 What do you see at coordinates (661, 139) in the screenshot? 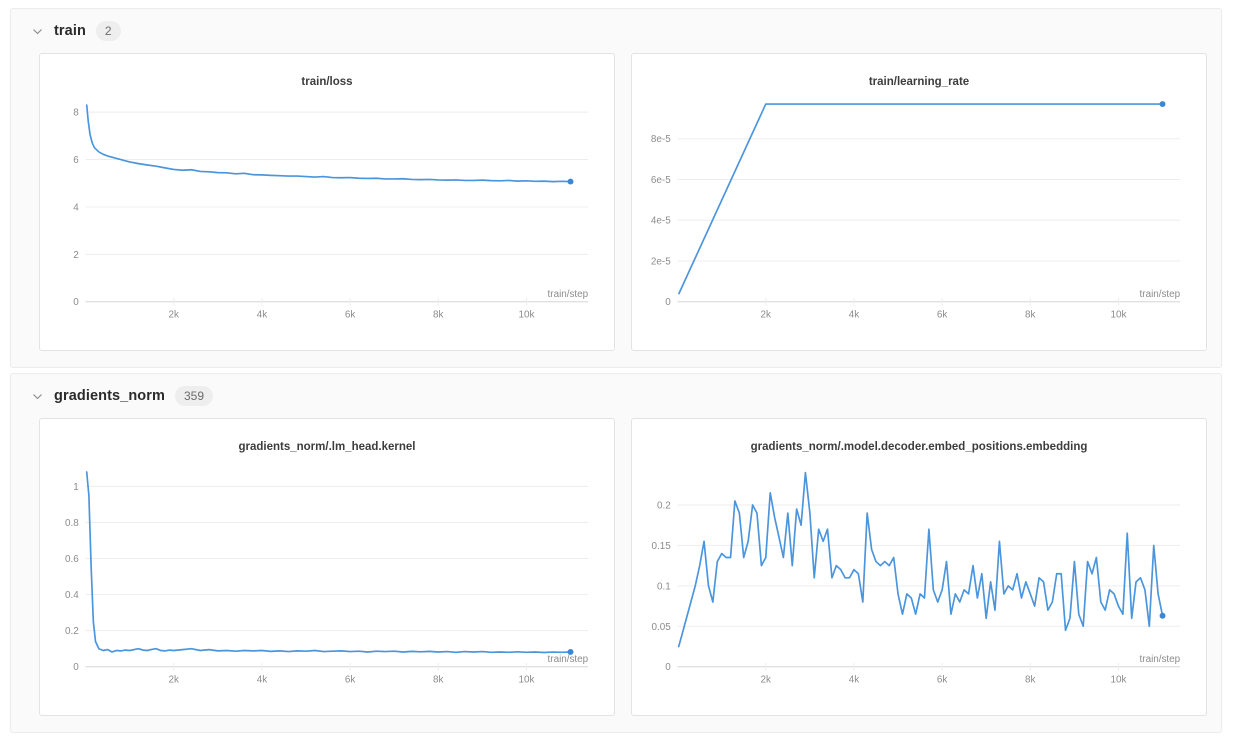
I see `svg-text: 8e-5` at bounding box center [661, 139].